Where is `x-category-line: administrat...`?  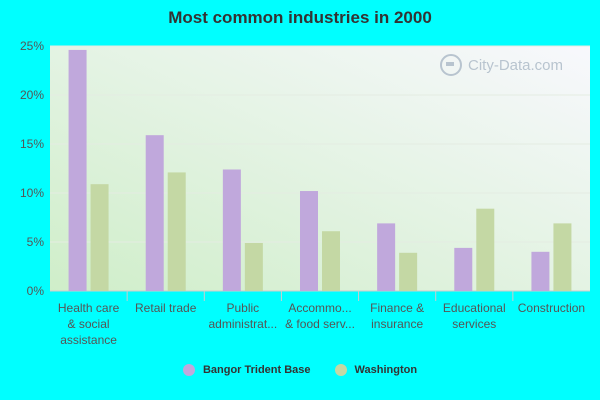 x-category-line: administrat... is located at coordinates (243, 324).